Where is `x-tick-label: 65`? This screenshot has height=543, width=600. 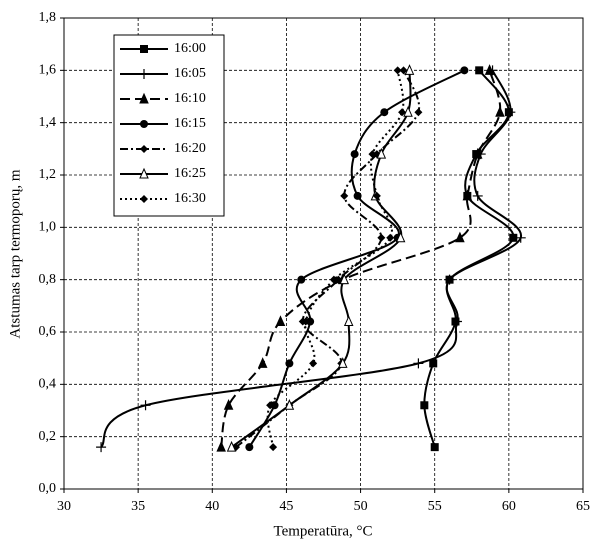
x-tick-label: 65 is located at coordinates (583, 506).